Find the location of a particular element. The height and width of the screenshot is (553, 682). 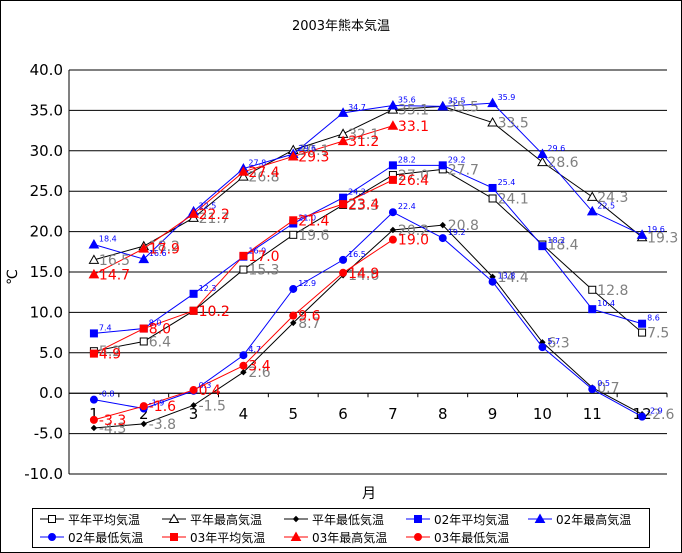

data-label: -0.8 is located at coordinates (107, 394).